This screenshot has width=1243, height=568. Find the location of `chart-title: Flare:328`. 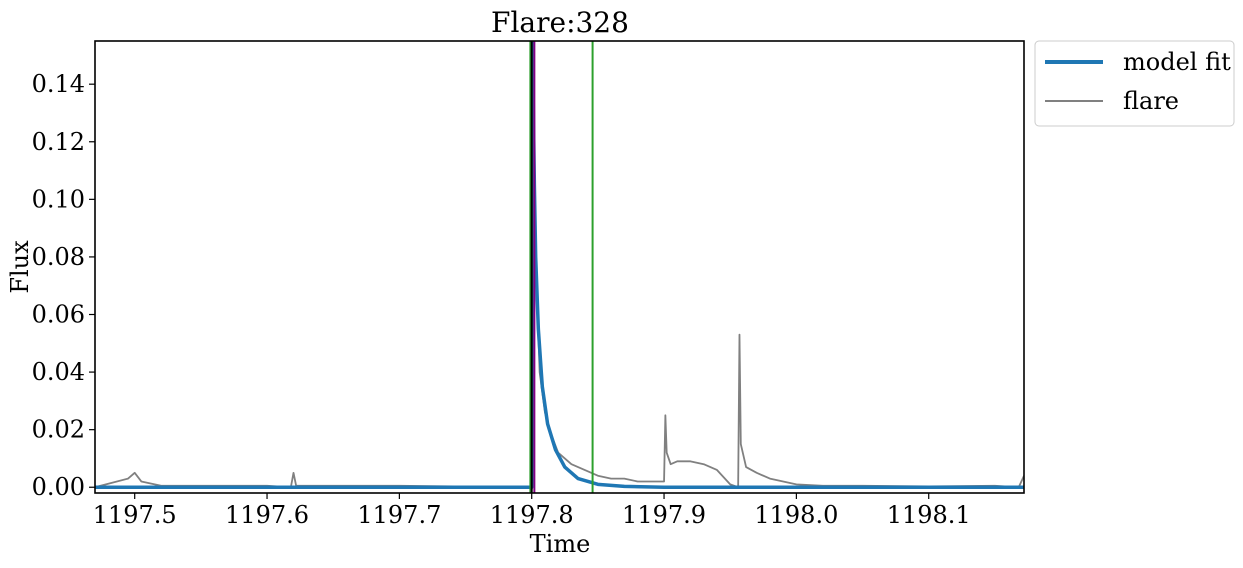

chart-title: Flare:328 is located at coordinates (560, 22).